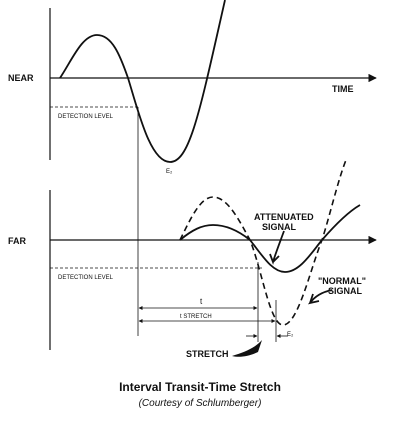  What do you see at coordinates (277, 247) in the screenshot?
I see `attenuated-pointer` at bounding box center [277, 247].